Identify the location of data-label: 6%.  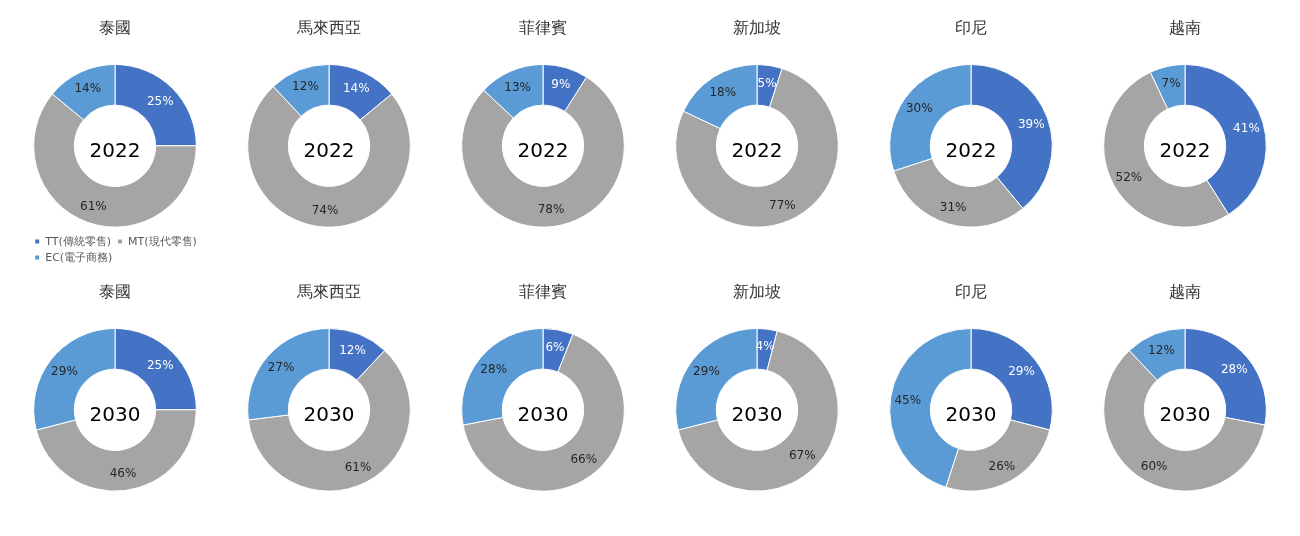
(555, 346).